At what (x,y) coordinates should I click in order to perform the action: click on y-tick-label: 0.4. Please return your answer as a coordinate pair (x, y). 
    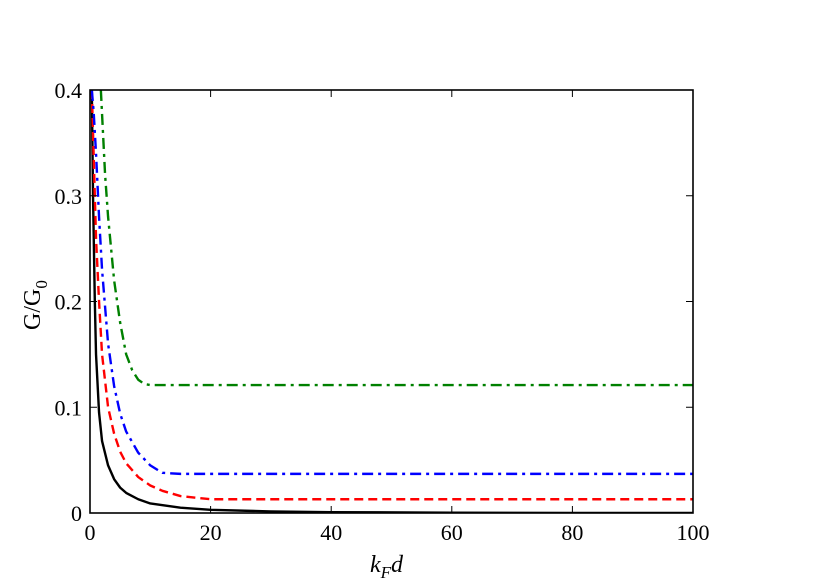
    Looking at the image, I should click on (69, 90).